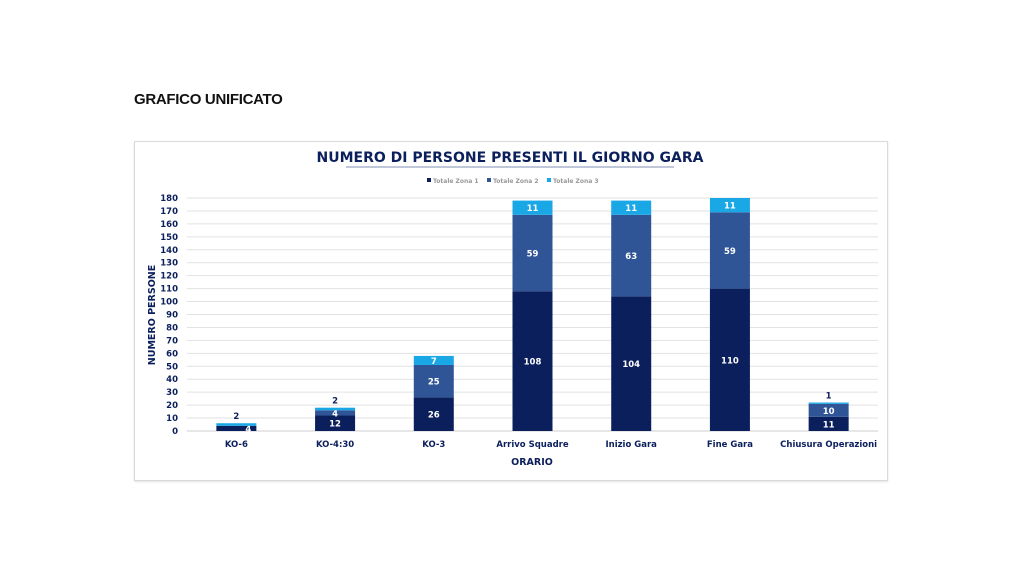  Describe the element at coordinates (172, 380) in the screenshot. I see `y-tick-label: 40` at that location.